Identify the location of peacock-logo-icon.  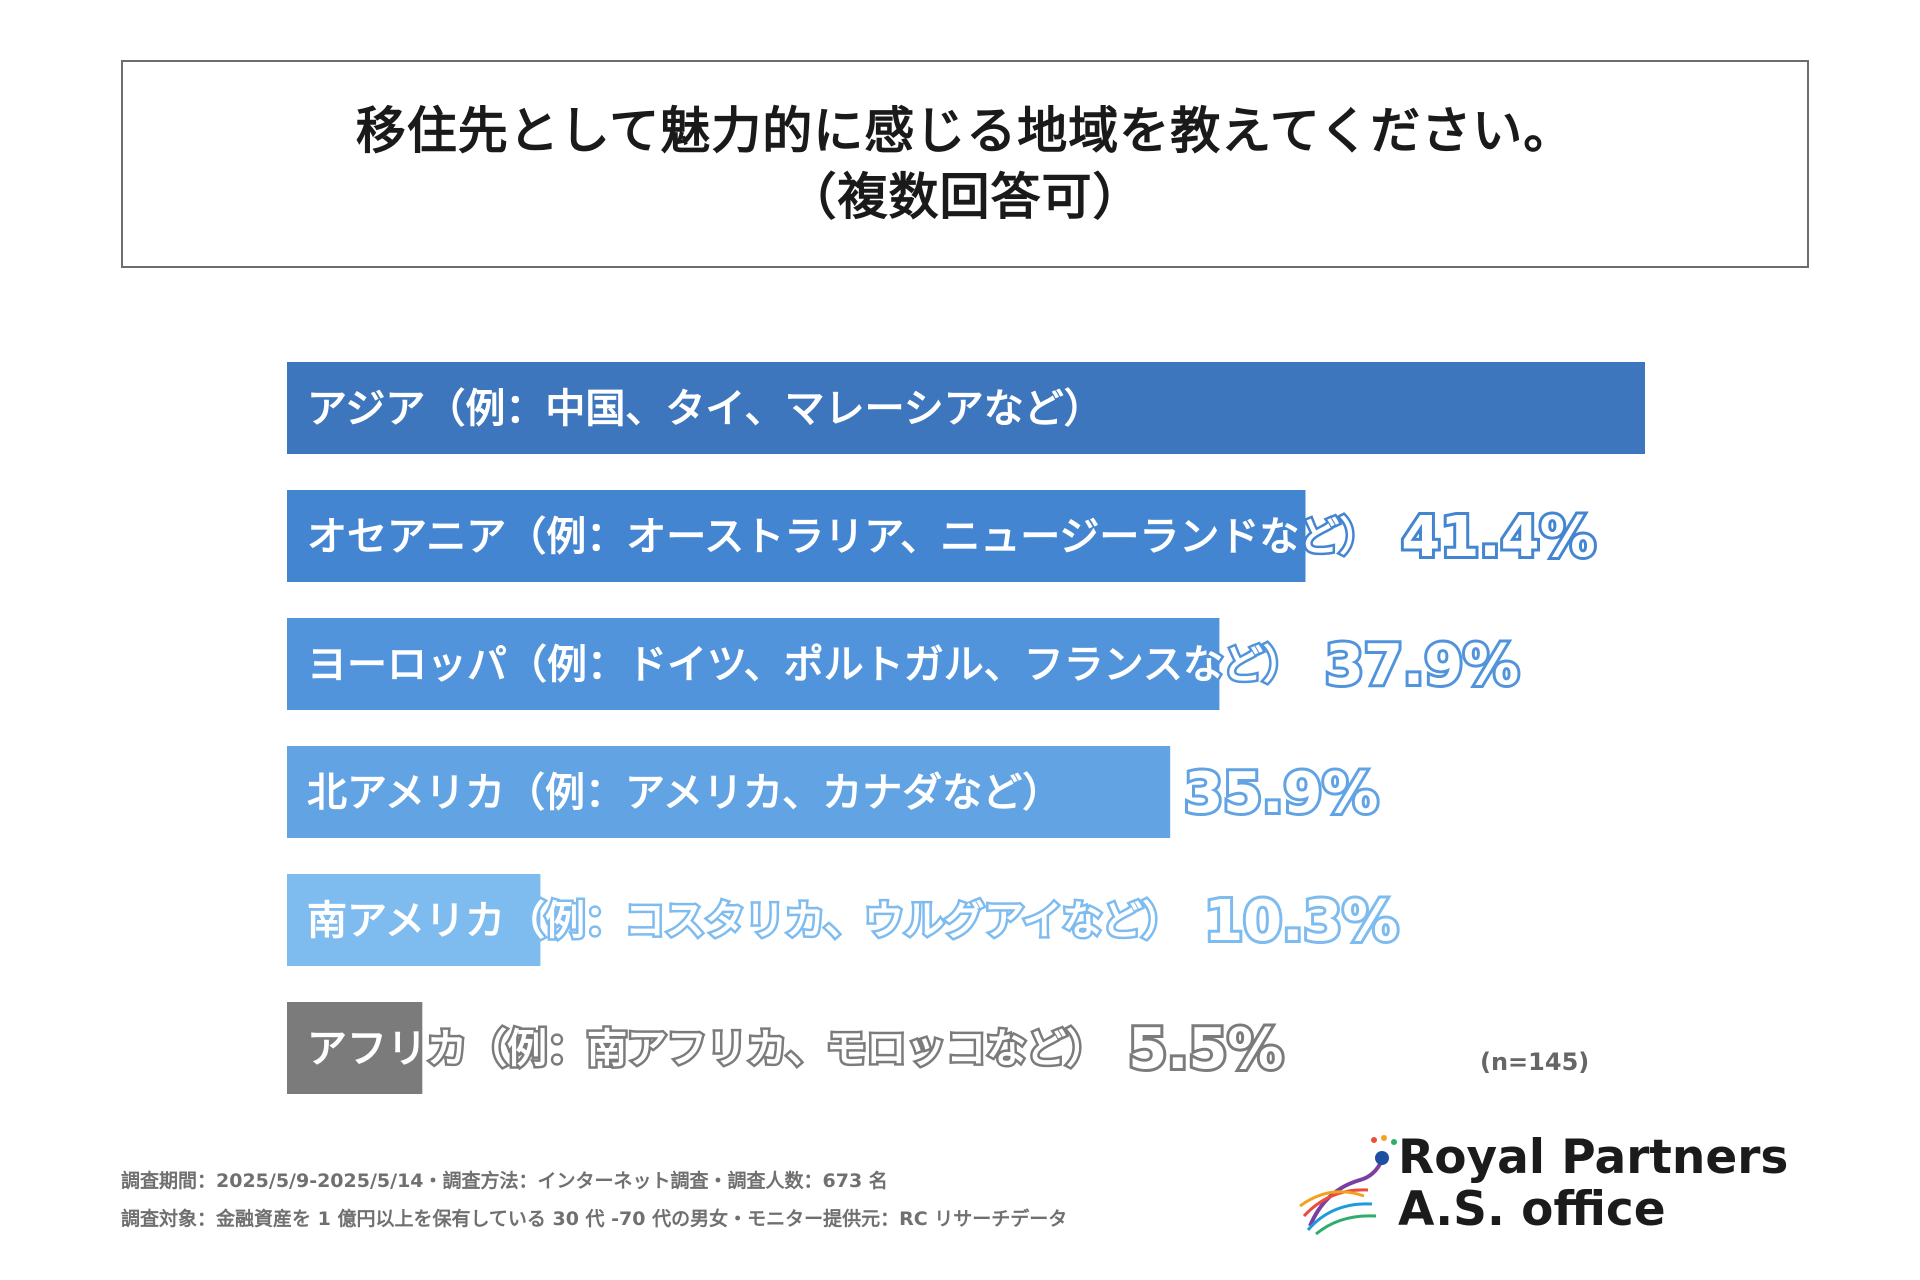
(1348, 1185).